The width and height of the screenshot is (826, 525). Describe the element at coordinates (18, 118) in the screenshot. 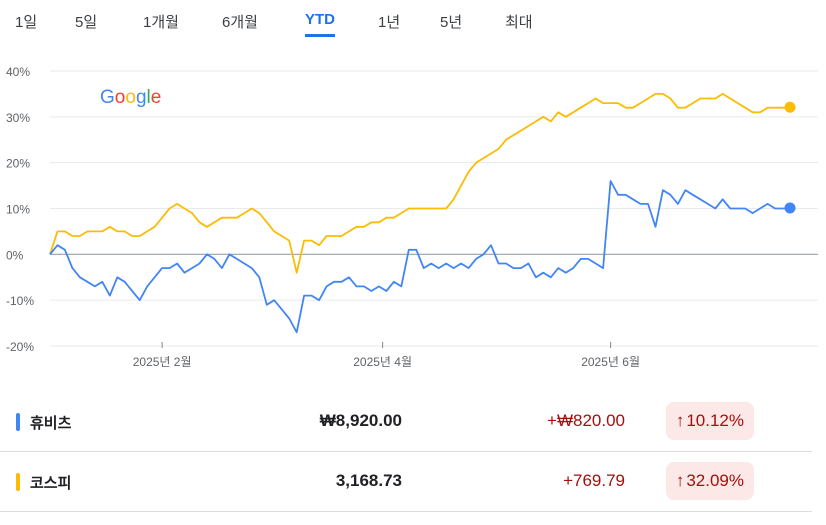

I see `y-tick-label: 30%` at that location.